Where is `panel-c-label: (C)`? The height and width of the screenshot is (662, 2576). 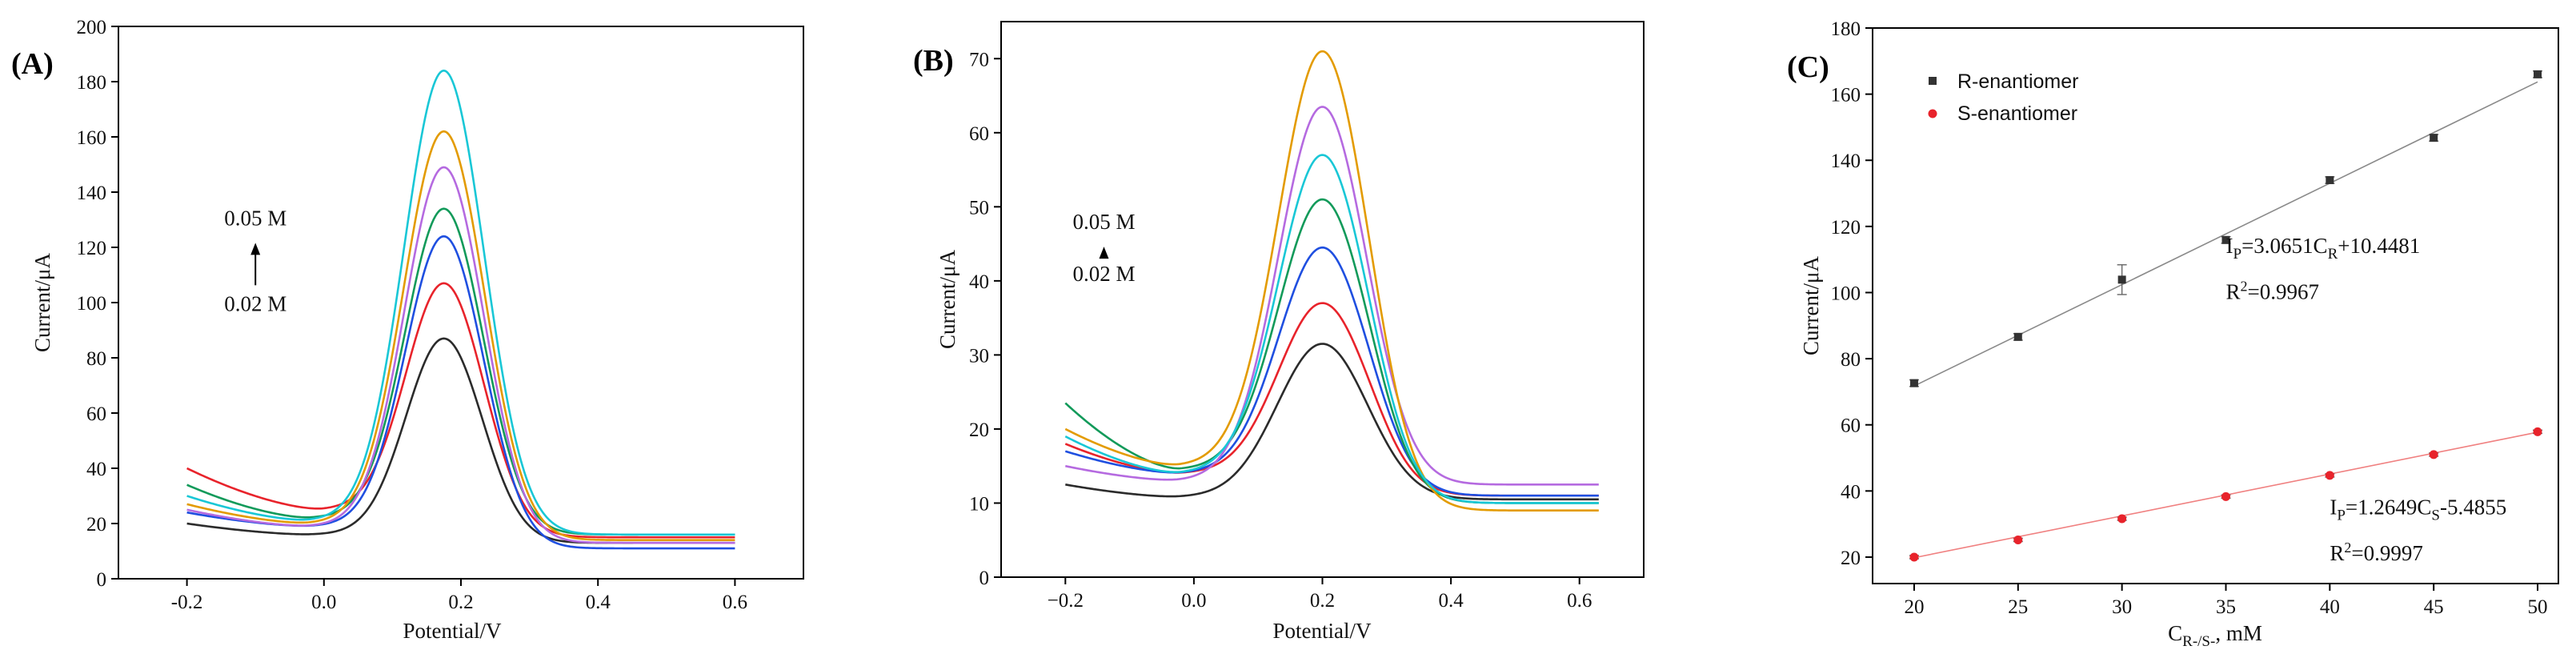
panel-c-label: (C) is located at coordinates (1808, 67).